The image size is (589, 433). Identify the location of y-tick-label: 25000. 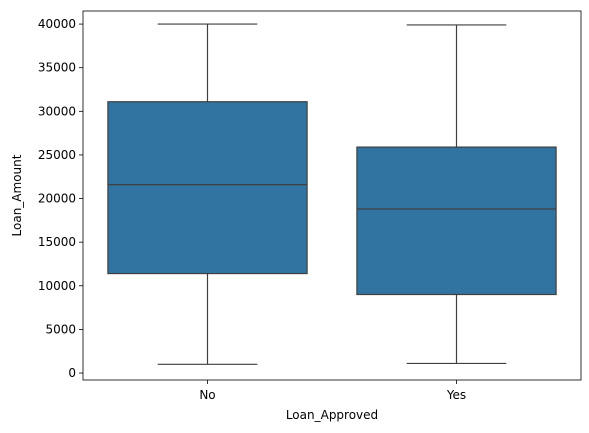
(57, 155).